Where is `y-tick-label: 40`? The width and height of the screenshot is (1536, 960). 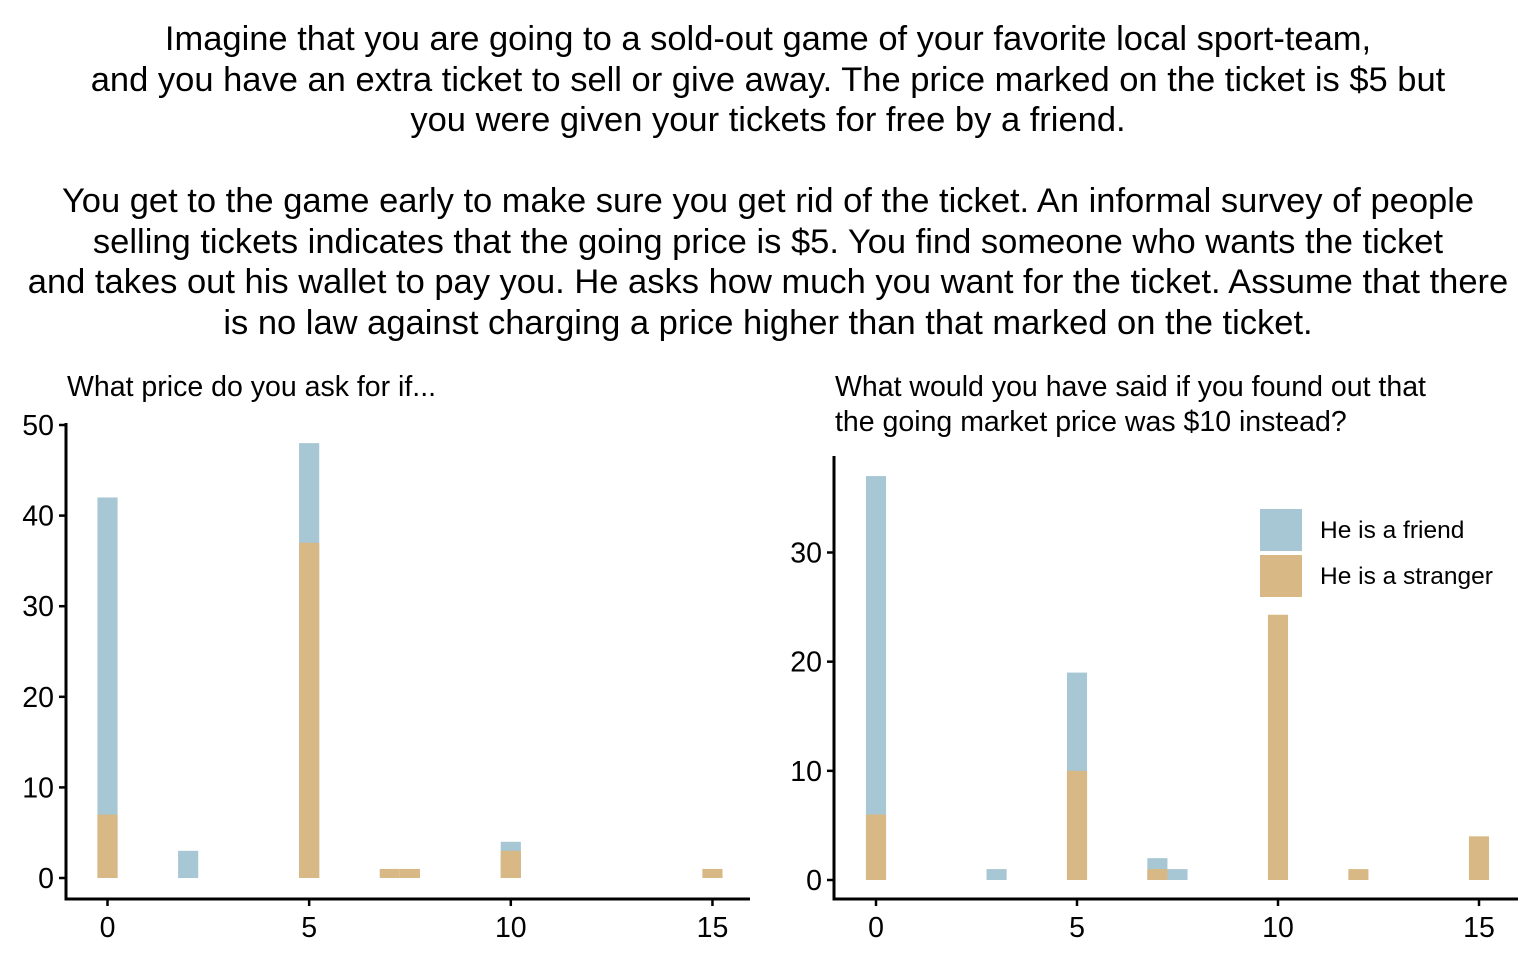 y-tick-label: 40 is located at coordinates (38, 517).